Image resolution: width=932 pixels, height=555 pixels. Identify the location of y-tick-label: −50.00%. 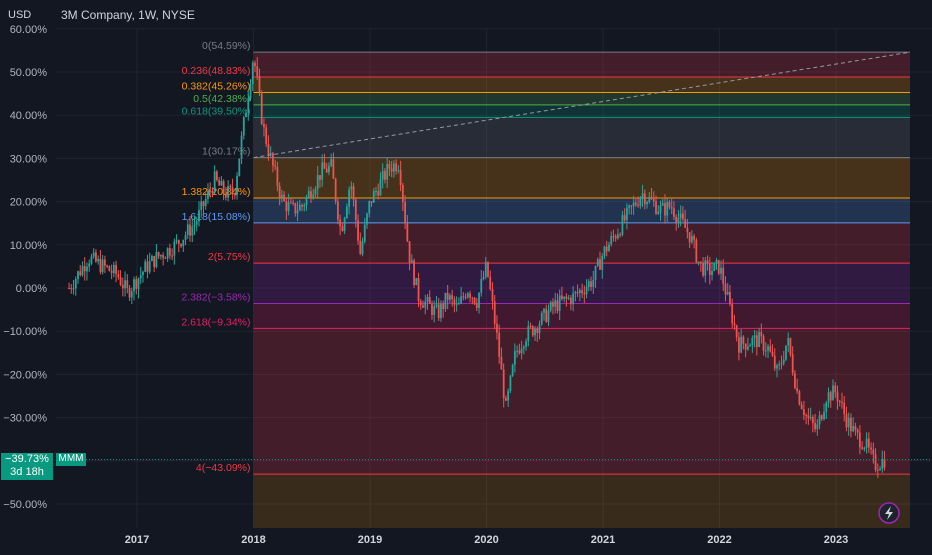
(25, 505).